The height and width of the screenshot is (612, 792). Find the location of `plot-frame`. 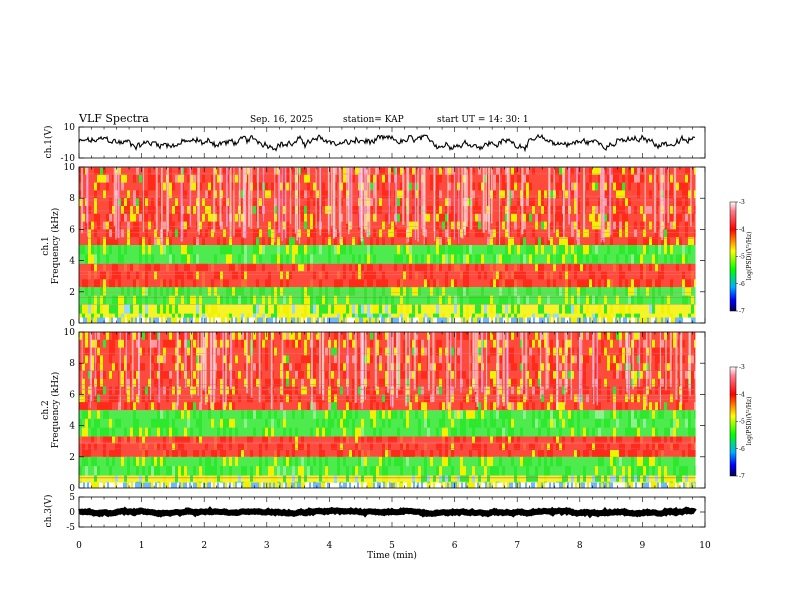

plot-frame is located at coordinates (392, 142).